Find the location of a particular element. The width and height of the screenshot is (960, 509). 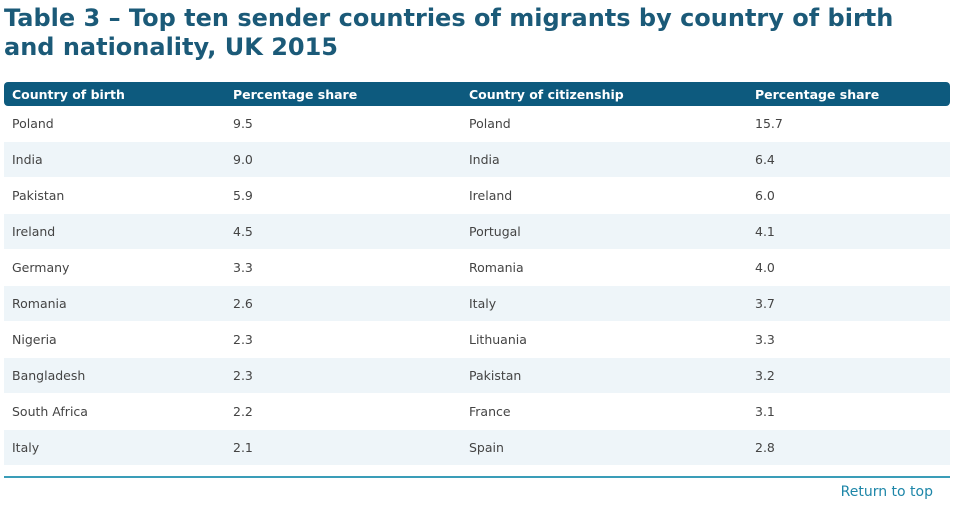

table-cell: 4.5 is located at coordinates (343, 231).